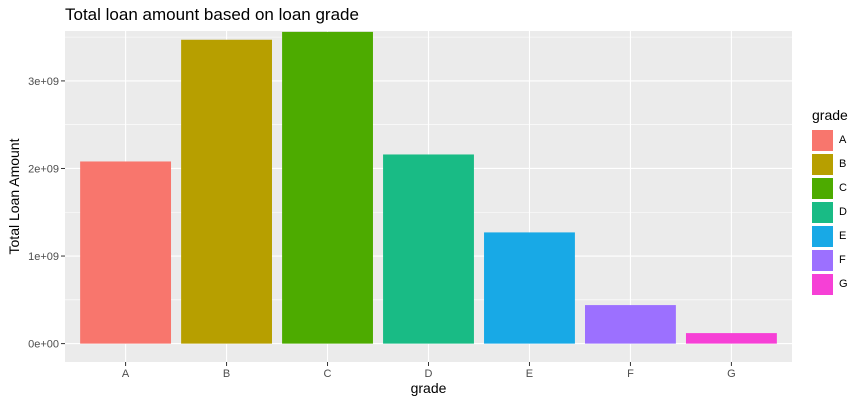 This screenshot has height=404, width=867. I want to click on bar-d, so click(428, 249).